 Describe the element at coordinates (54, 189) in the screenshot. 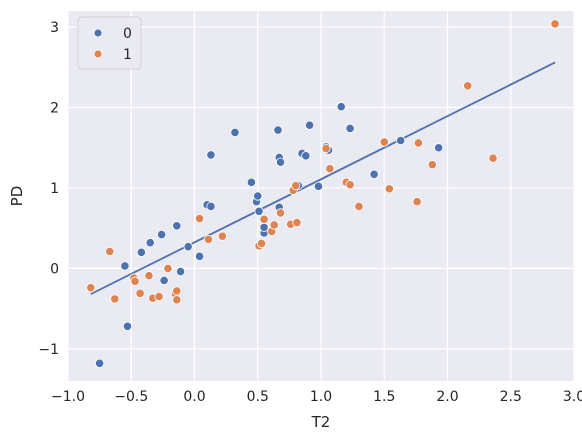

I see `y-tick-label: 1` at that location.